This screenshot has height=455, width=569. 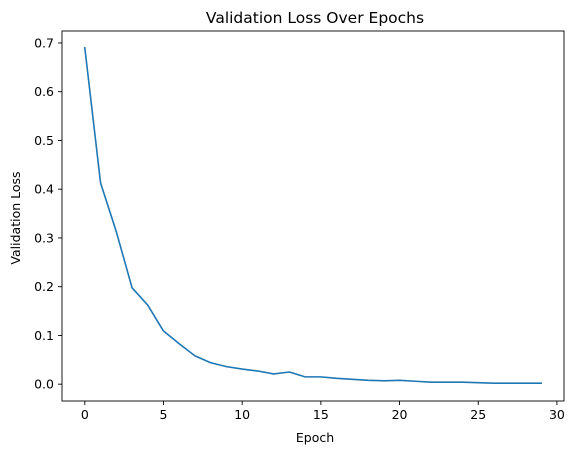 I want to click on y-tick-label: 0.0, so click(x=44, y=384).